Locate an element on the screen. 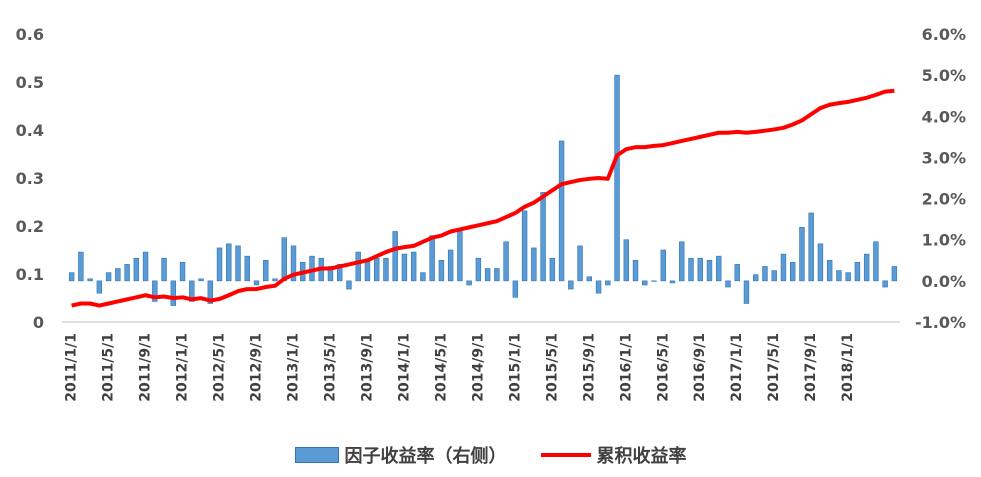 This screenshot has height=477, width=981. left-axis: 0 0.1 0.2 0.3 0.4 0.5 0.6 is located at coordinates (30, 178).